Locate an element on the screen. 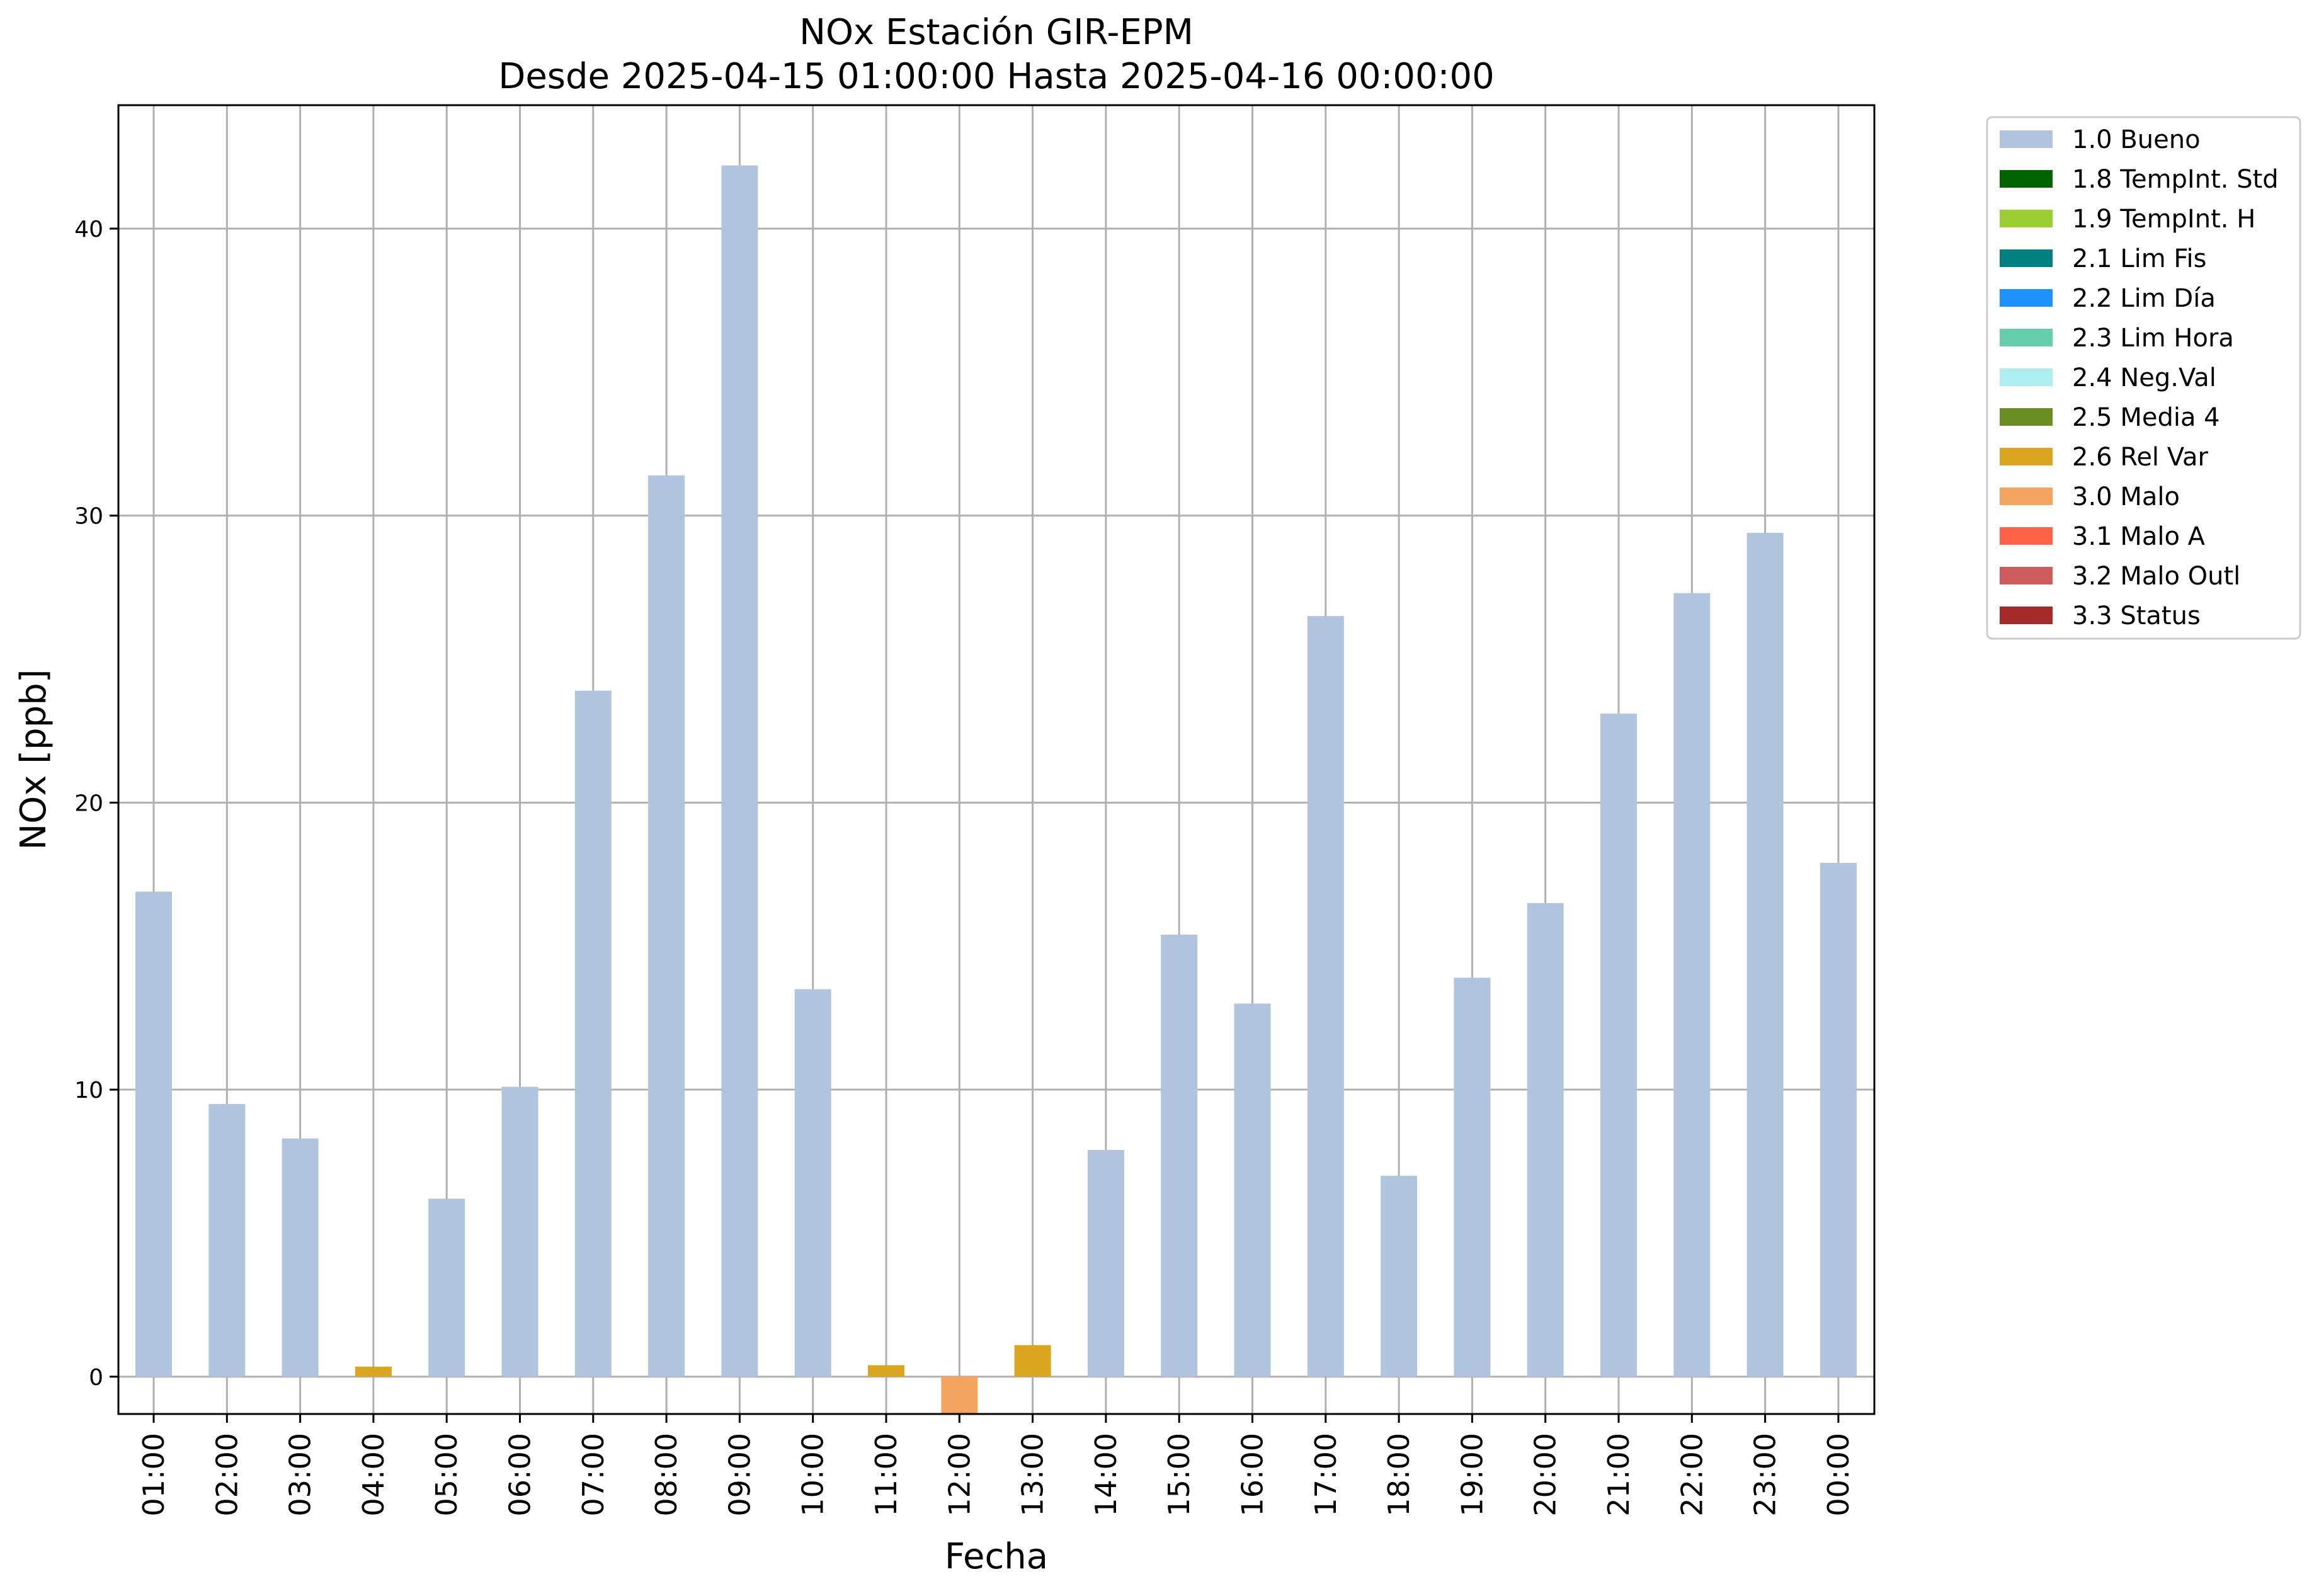 Image resolution: width=2319 pixels, height=1596 pixels. bar-09:00 is located at coordinates (739, 771).